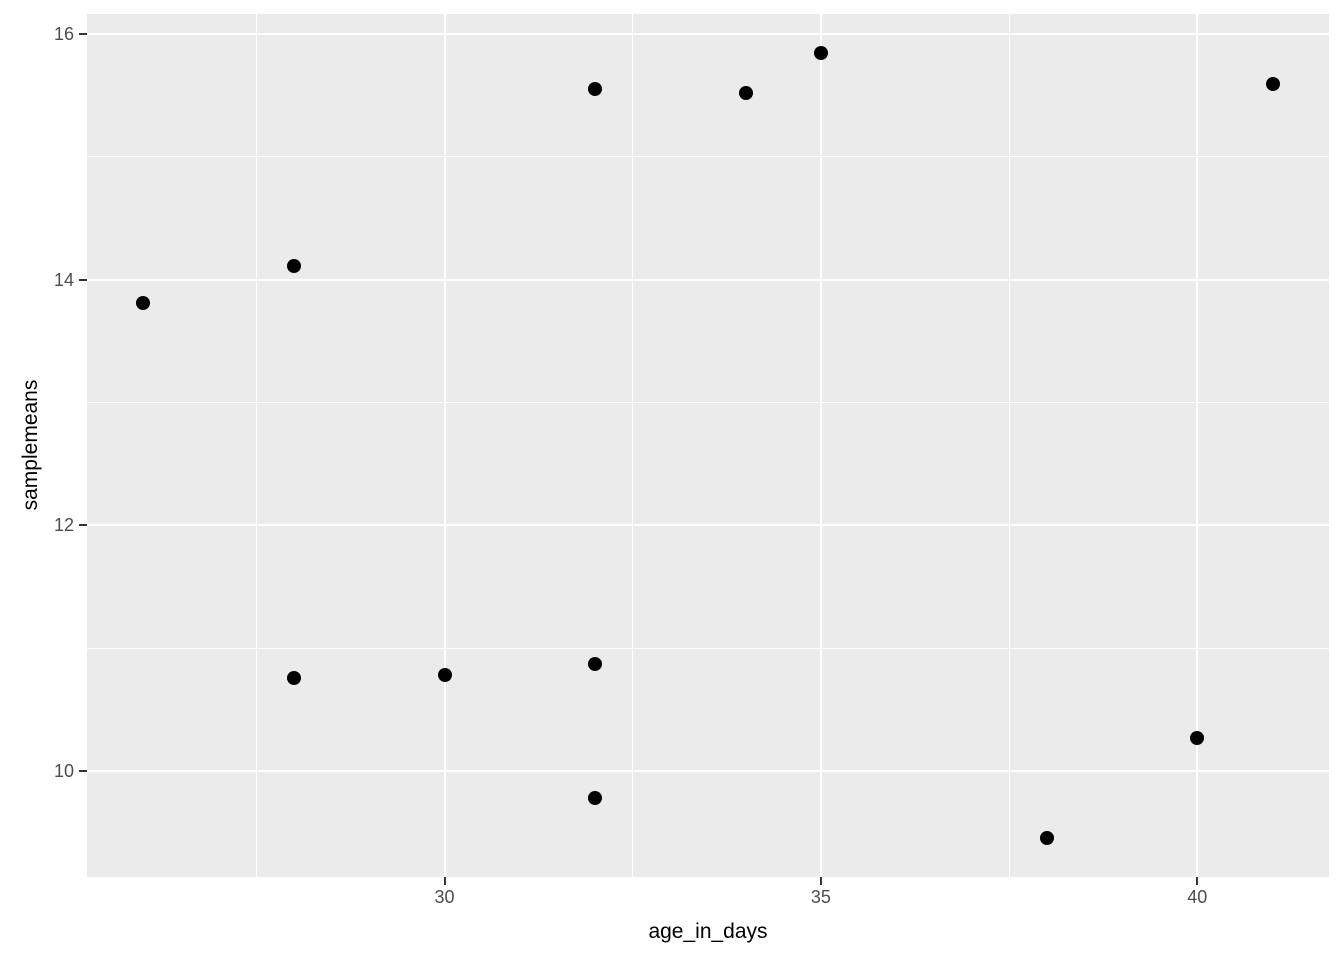 This screenshot has height=960, width=1344. Describe the element at coordinates (1197, 897) in the screenshot. I see `x-tick-label: 40` at that location.